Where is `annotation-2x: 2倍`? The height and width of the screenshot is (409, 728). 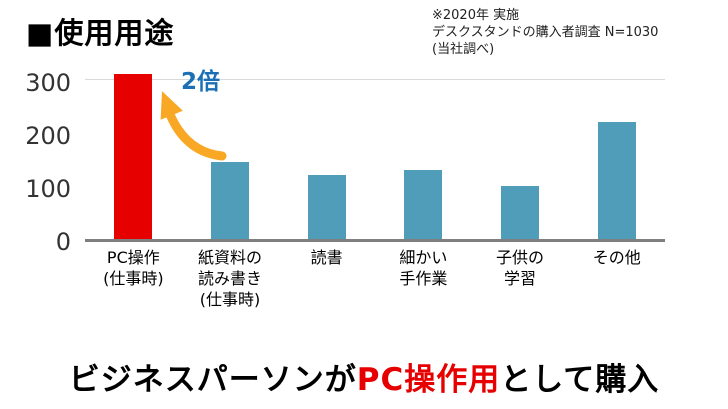
annotation-2x: 2倍 is located at coordinates (201, 82).